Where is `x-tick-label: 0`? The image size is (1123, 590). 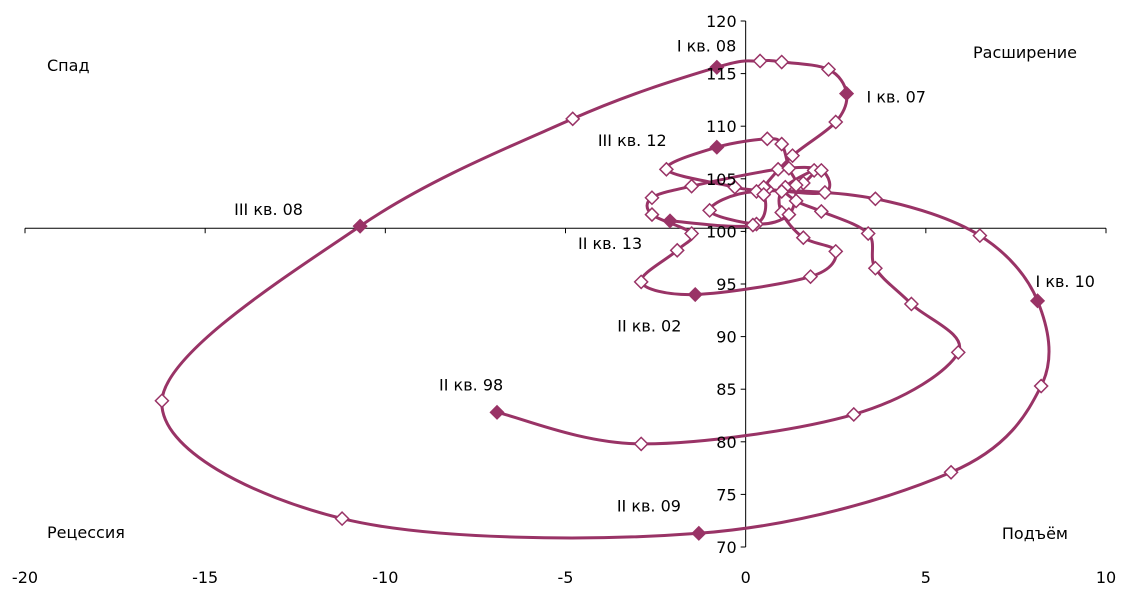
x-tick-label: 0 is located at coordinates (746, 577).